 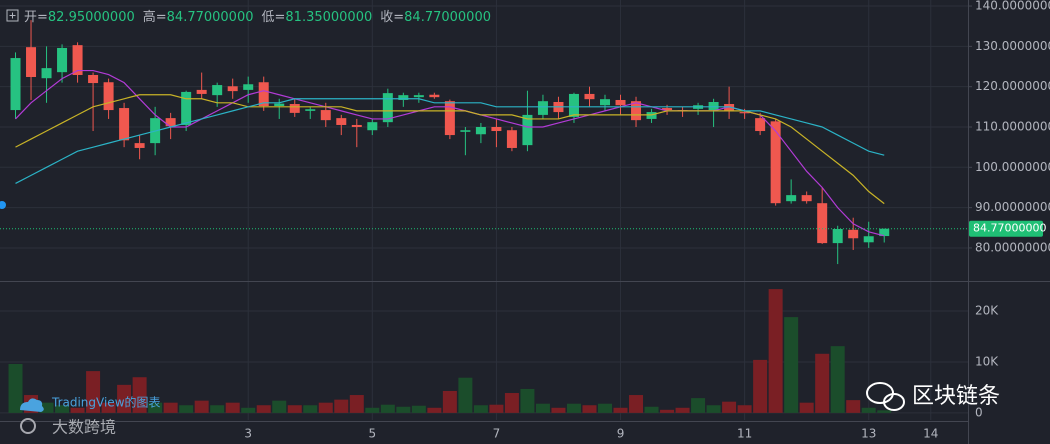 What do you see at coordinates (3, 205) in the screenshot?
I see `scroll-marker` at bounding box center [3, 205].